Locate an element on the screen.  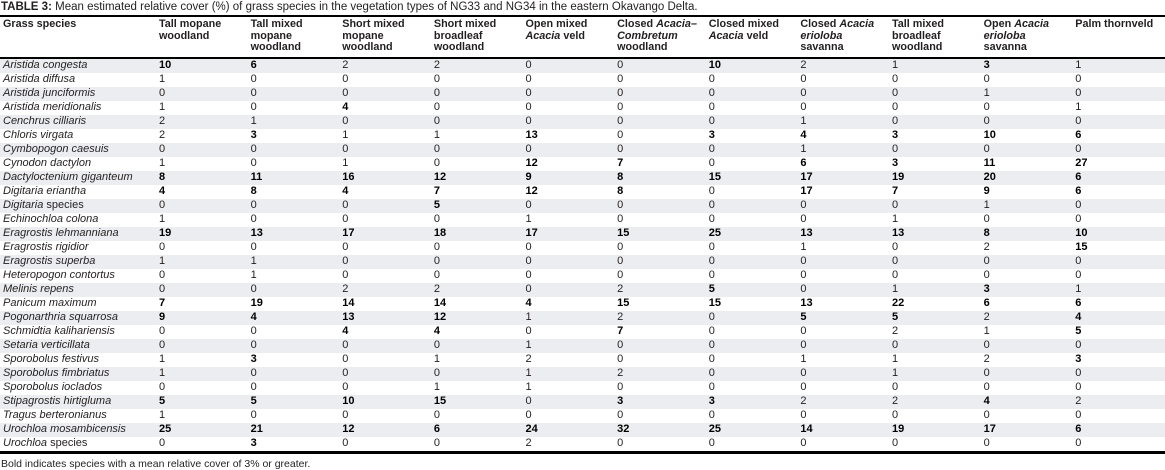
cover-value-cell: 9 is located at coordinates (528, 176).